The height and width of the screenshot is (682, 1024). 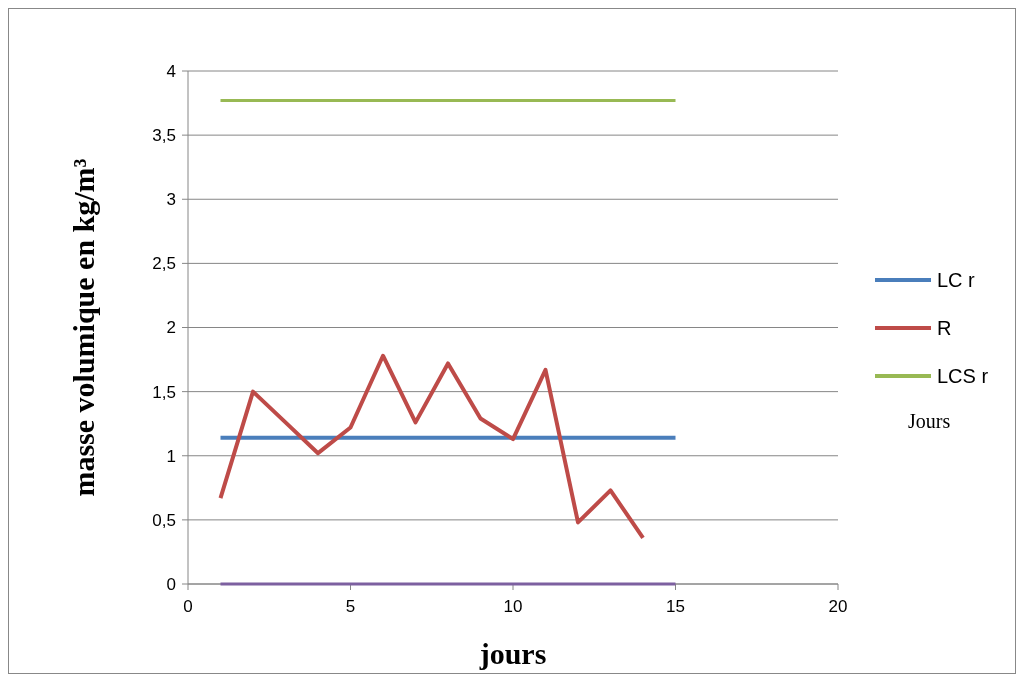 What do you see at coordinates (956, 280) in the screenshot?
I see `legend-label: LC r` at bounding box center [956, 280].